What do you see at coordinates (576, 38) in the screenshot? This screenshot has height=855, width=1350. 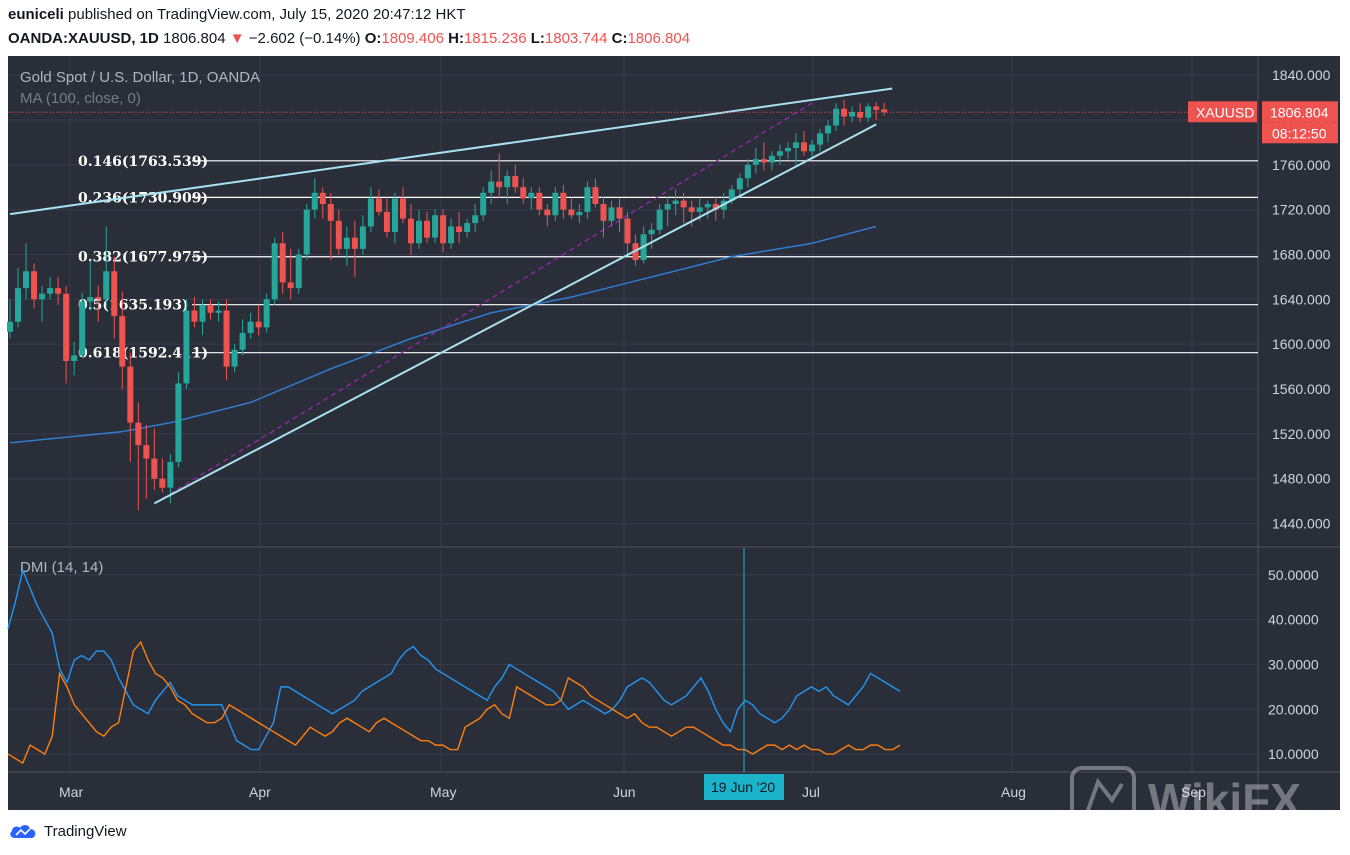 I see `low-value: 1803.744` at bounding box center [576, 38].